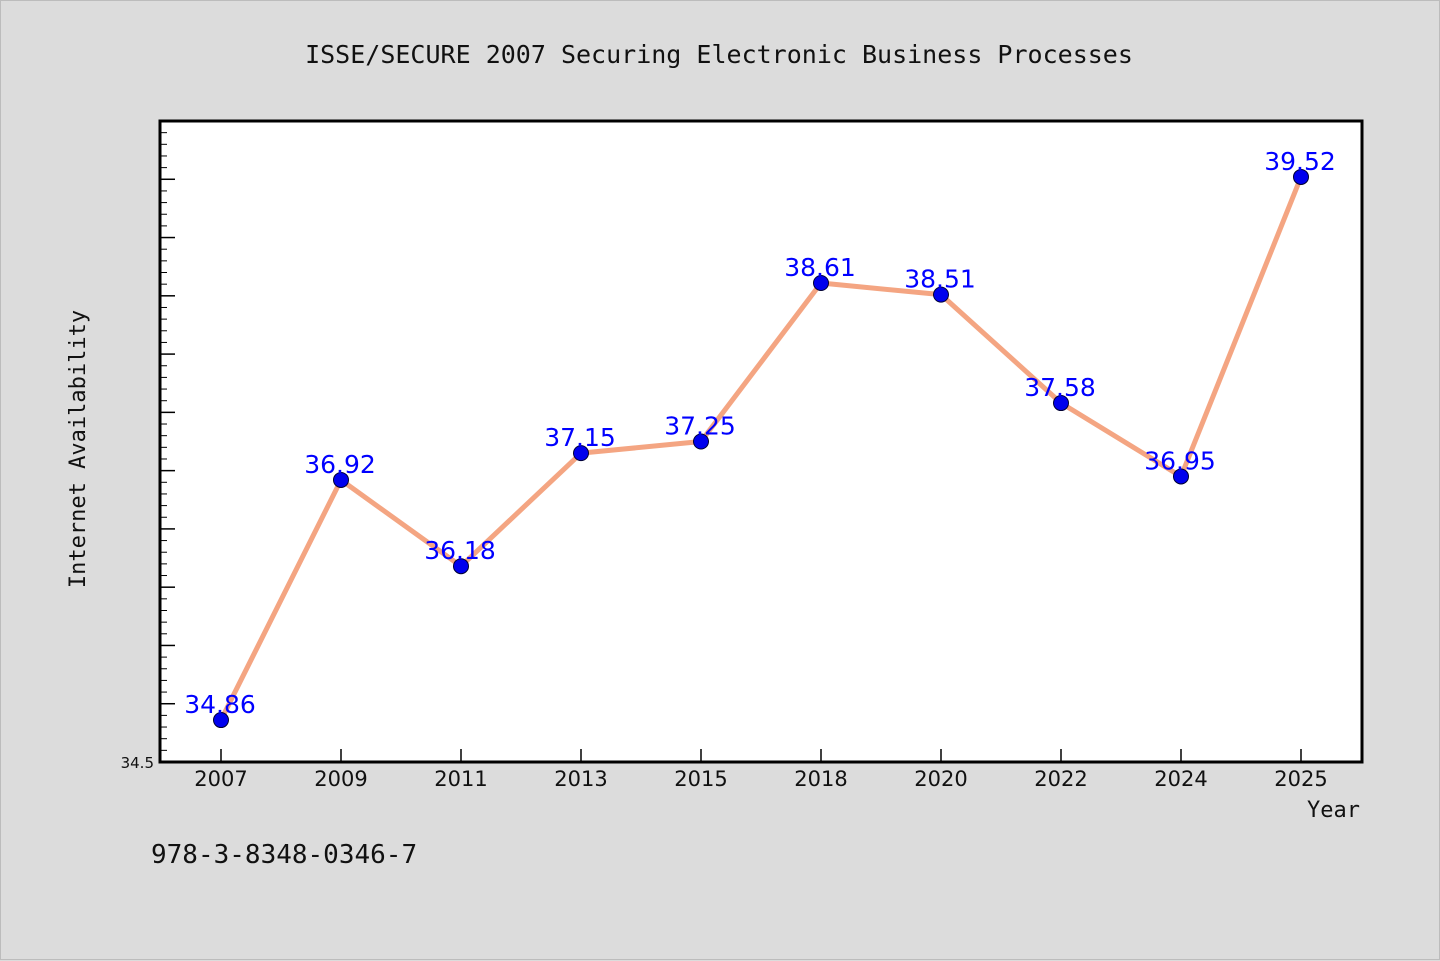 The height and width of the screenshot is (961, 1440). Describe the element at coordinates (1060, 387) in the screenshot. I see `data-label: 37.58` at that location.